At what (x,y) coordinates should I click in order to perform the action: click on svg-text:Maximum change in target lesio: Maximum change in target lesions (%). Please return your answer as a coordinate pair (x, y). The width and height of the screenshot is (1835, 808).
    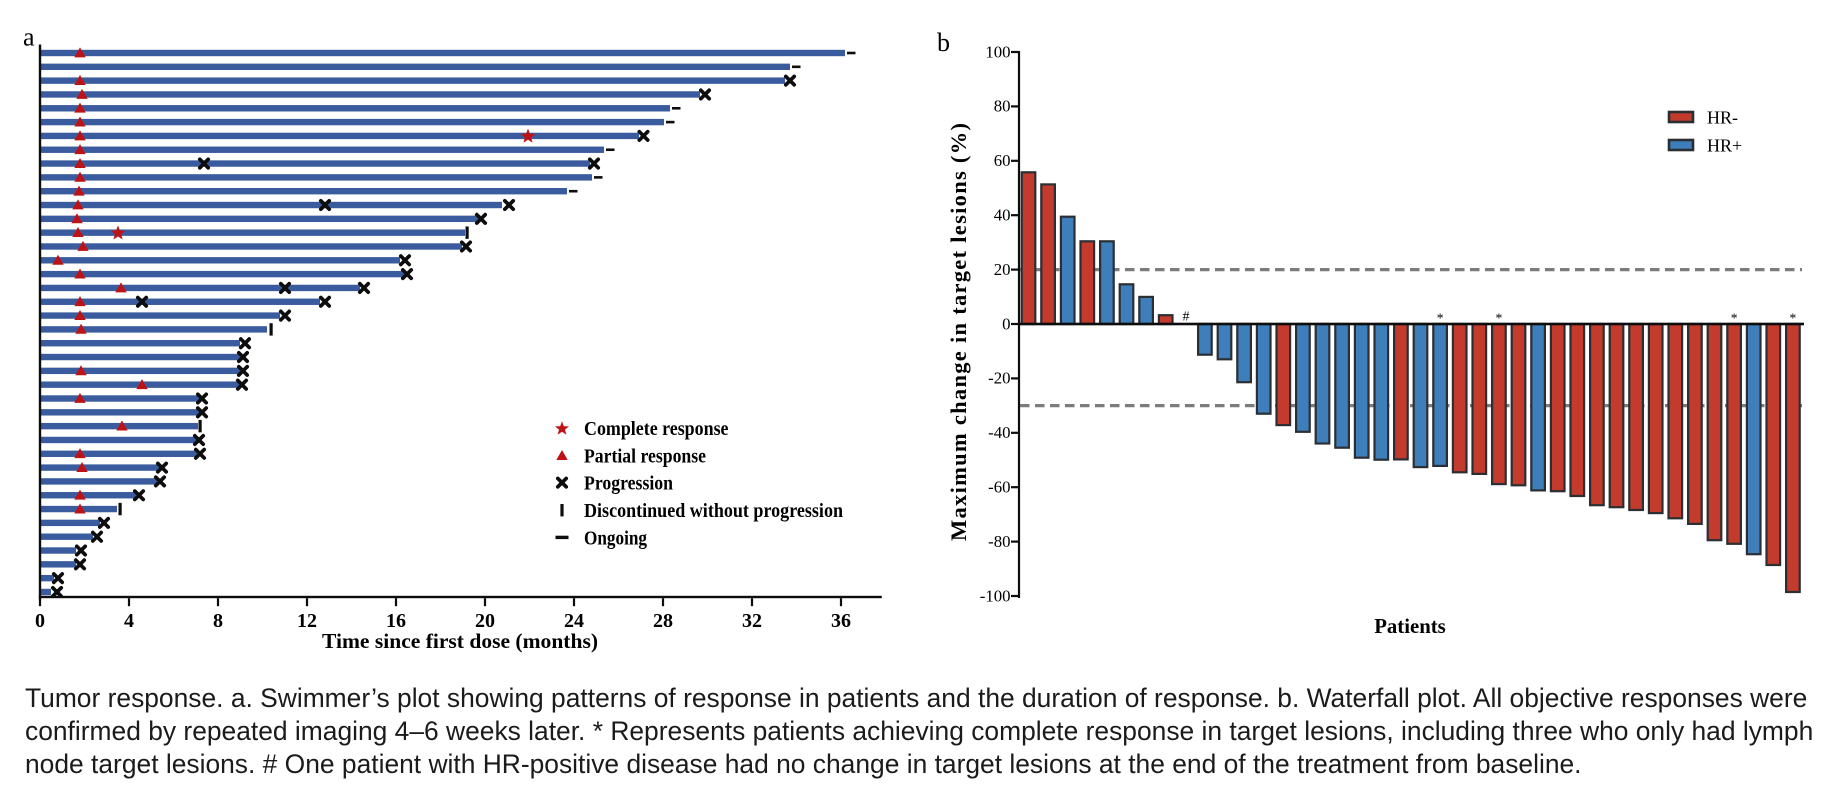
    Looking at the image, I should click on (958, 332).